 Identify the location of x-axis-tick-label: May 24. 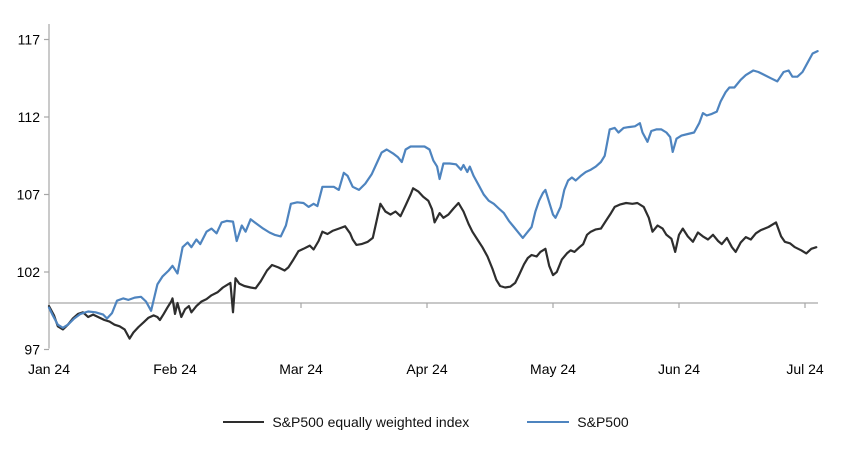
(553, 369).